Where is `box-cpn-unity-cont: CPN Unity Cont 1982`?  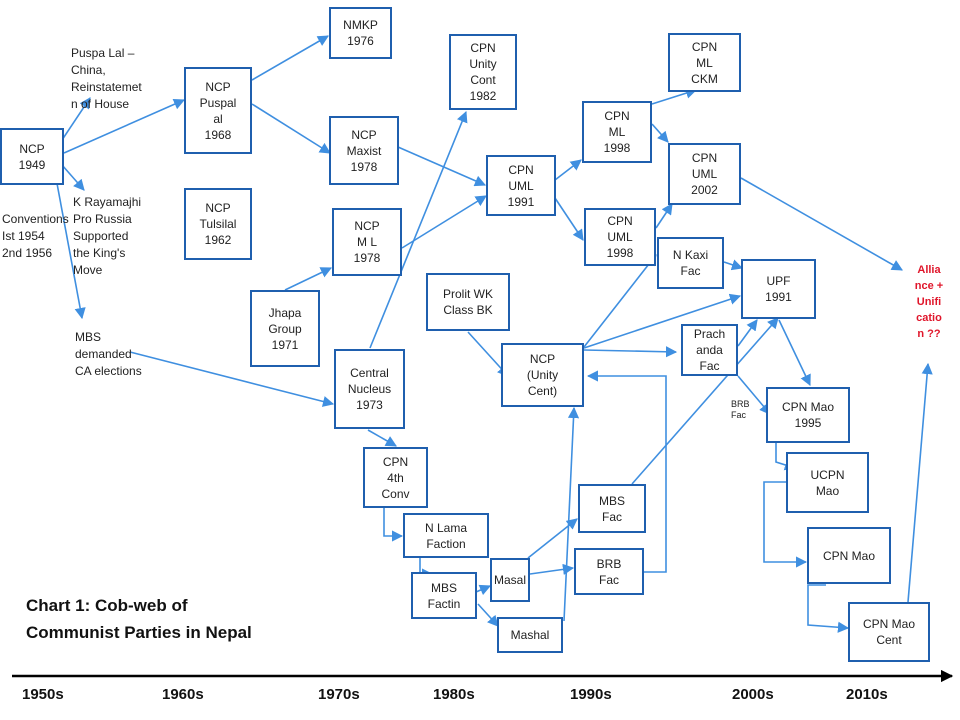
box-cpn-unity-cont: CPN Unity Cont 1982 is located at coordinates (483, 72).